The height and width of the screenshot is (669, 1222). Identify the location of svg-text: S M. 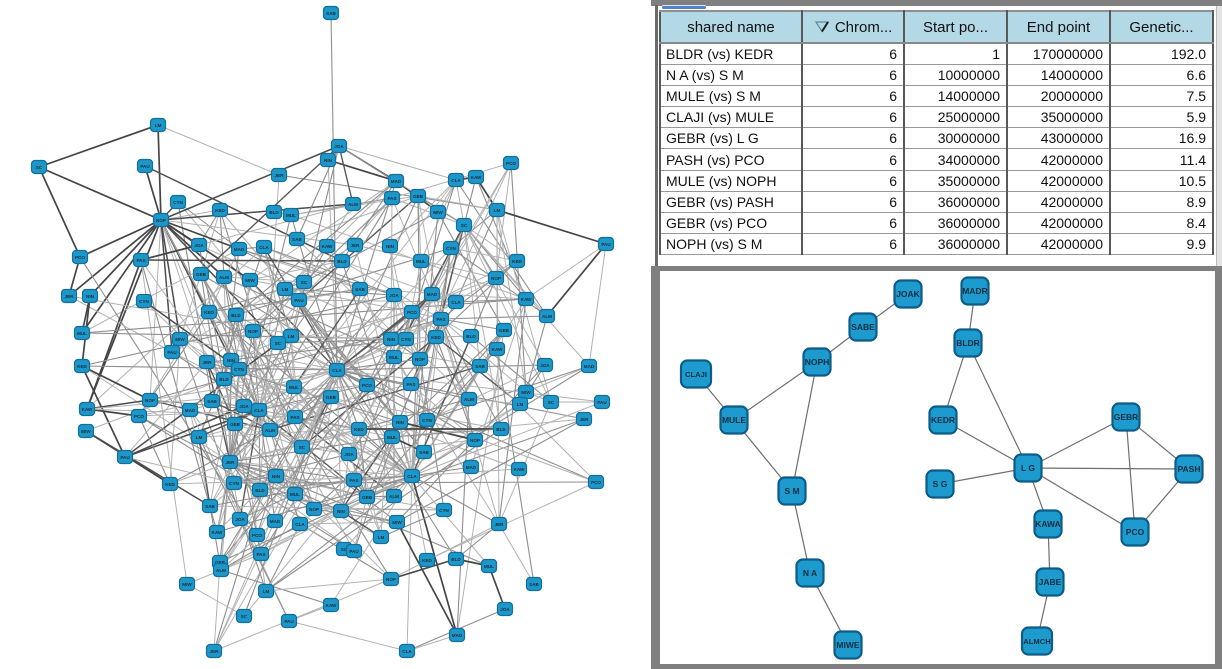
(791, 491).